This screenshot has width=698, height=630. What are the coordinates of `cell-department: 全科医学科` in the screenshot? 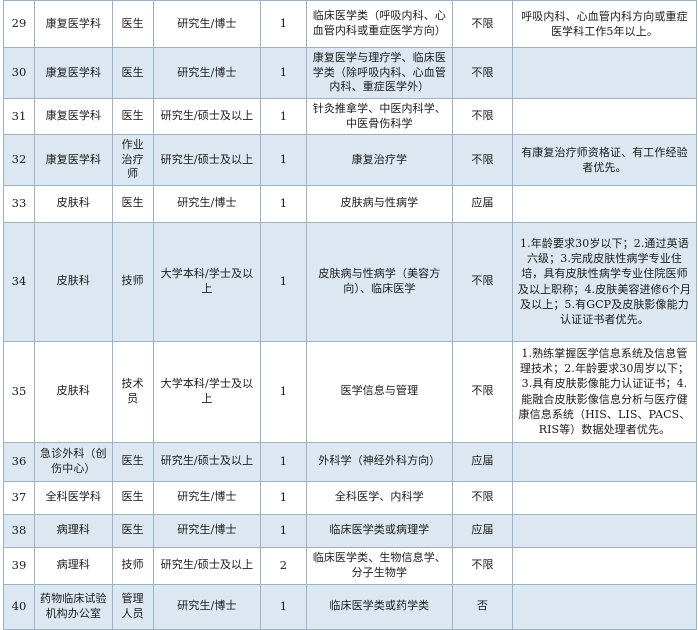 It's located at (73, 497).